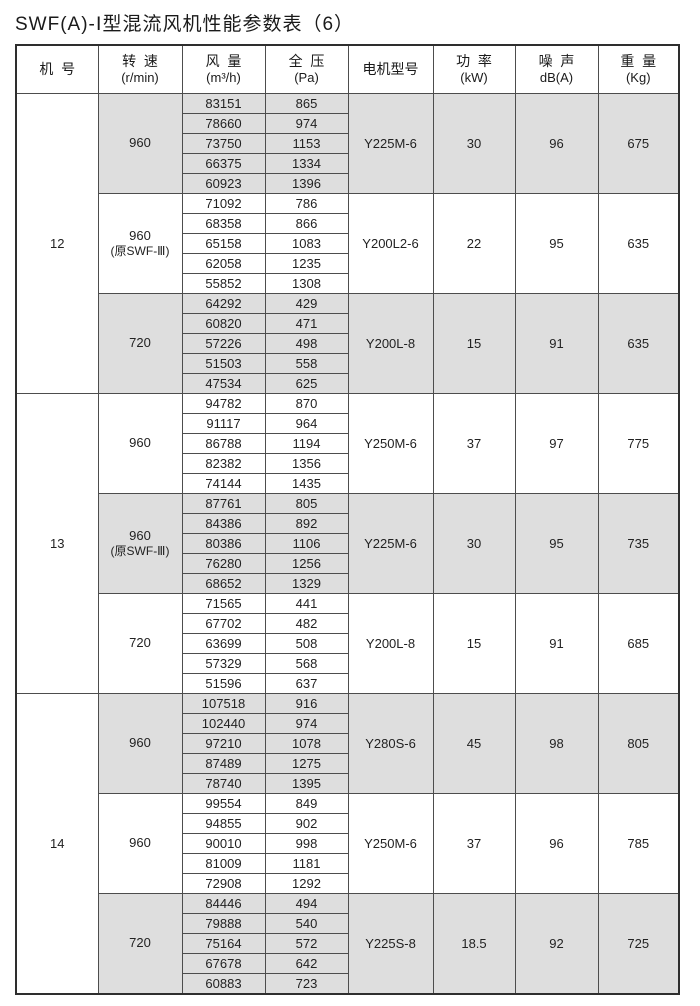  I want to click on noise-cell: 98, so click(556, 743).